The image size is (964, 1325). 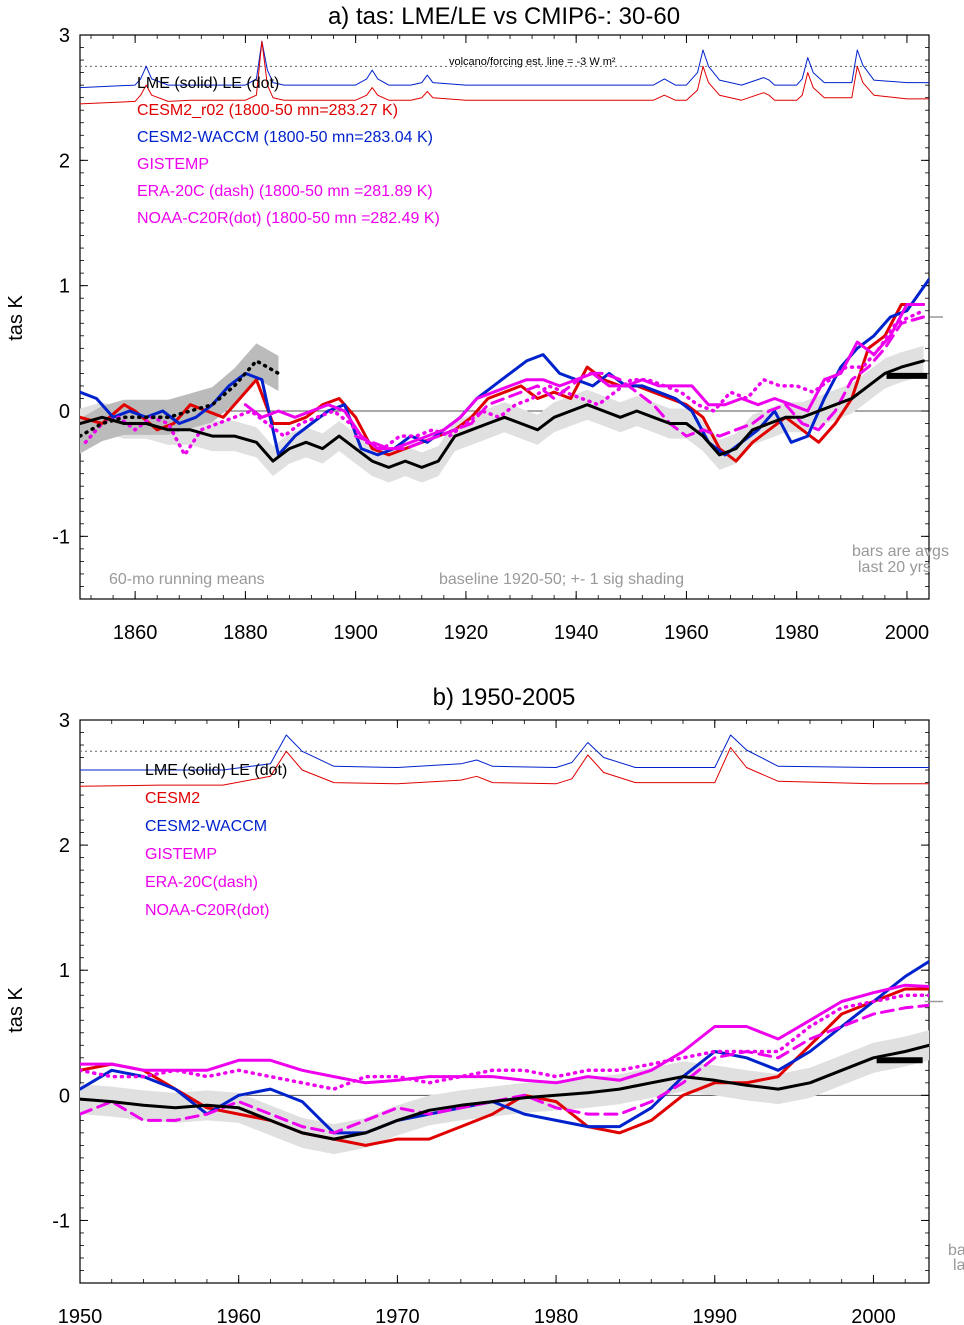 I want to click on x-tick-label: 1900, so click(x=355, y=633).